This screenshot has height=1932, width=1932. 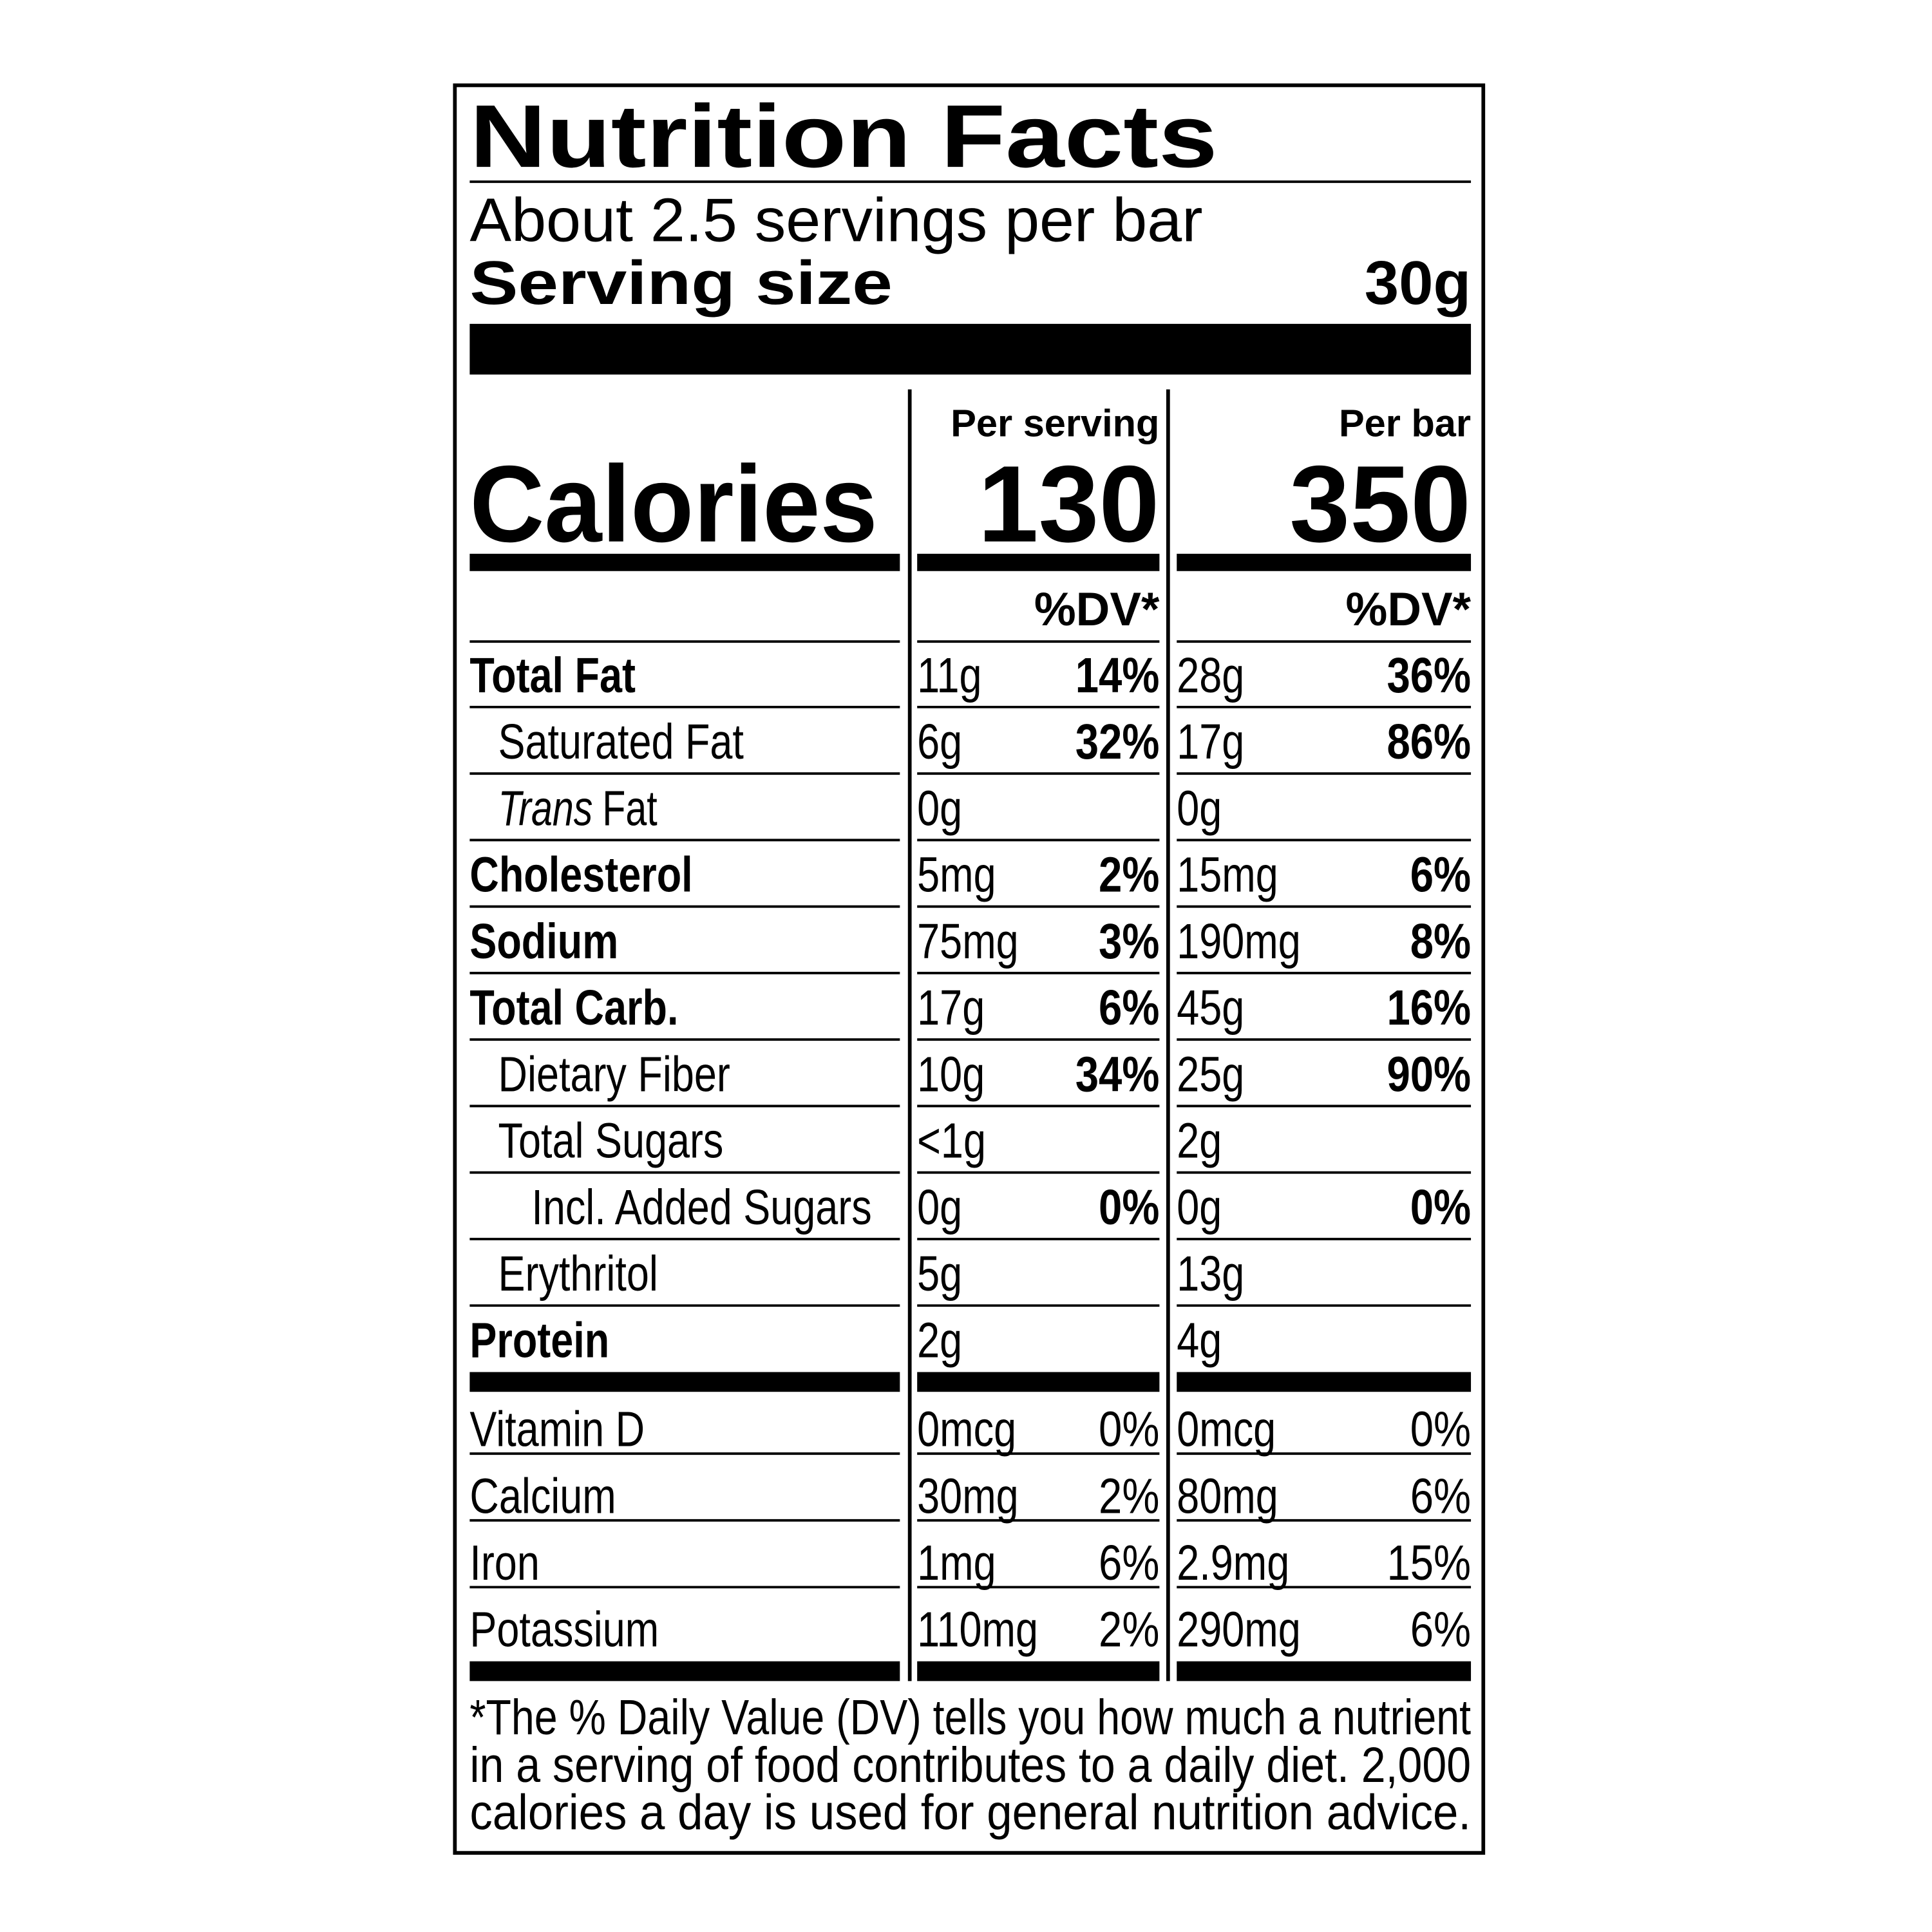 I want to click on serving-size-label: Serving size, so click(x=681, y=283).